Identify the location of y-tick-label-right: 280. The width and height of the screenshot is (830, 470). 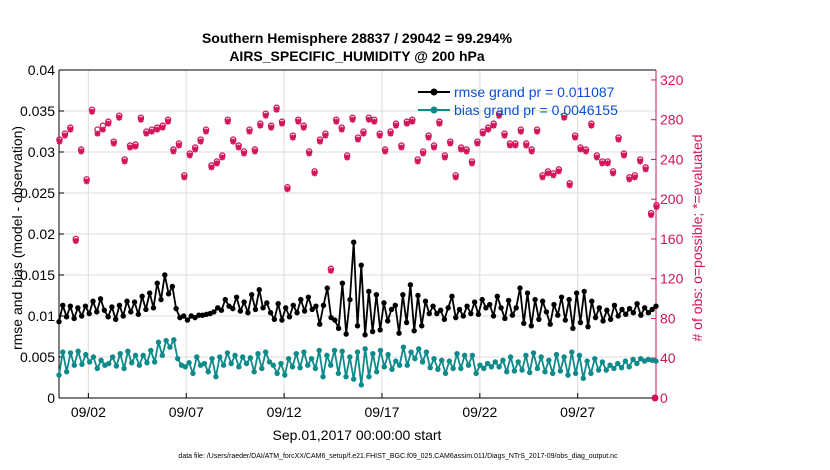
(672, 120).